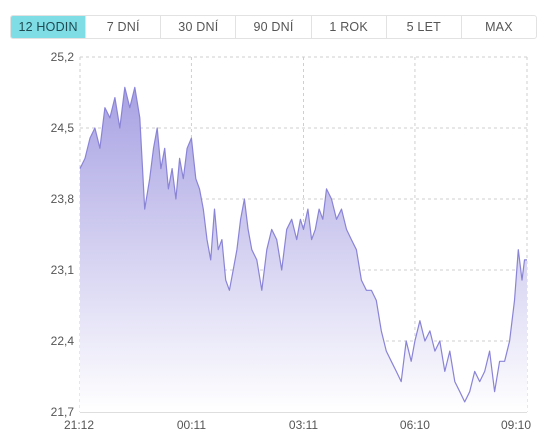  What do you see at coordinates (348, 27) in the screenshot?
I see `tab-1-rok: 1 ROK` at bounding box center [348, 27].